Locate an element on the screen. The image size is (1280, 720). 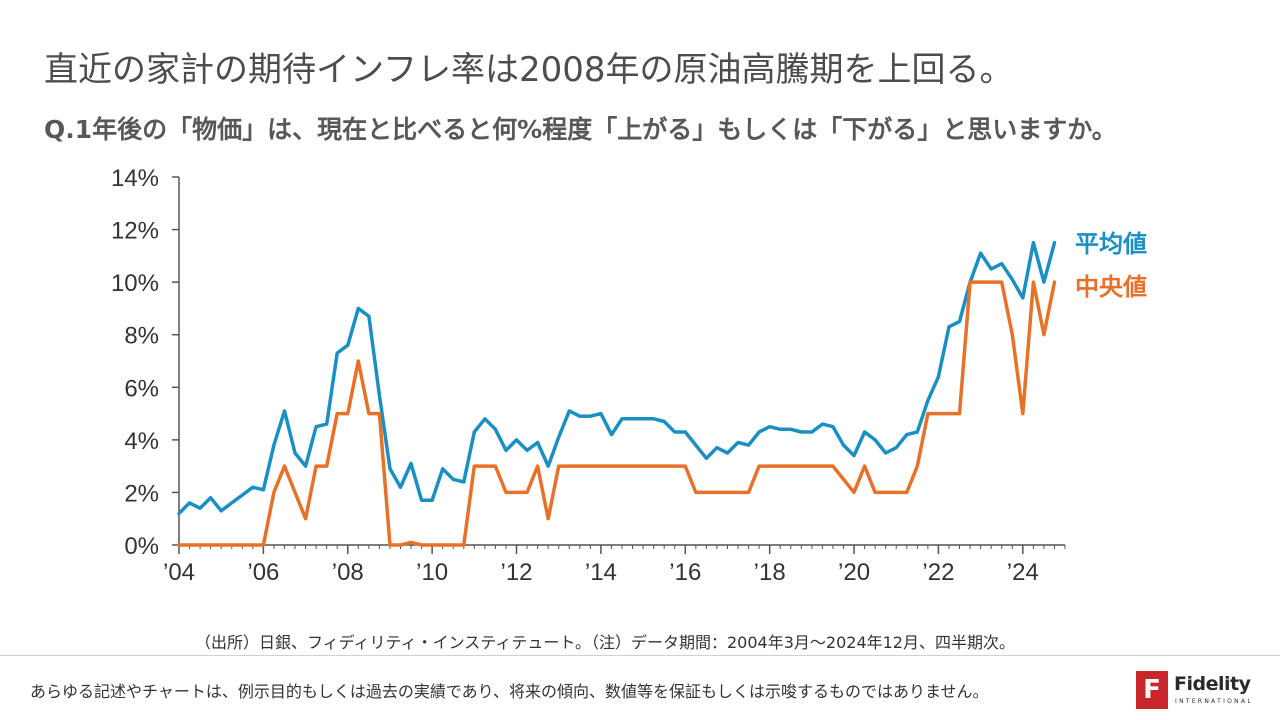
fidelity-logo-mark: F is located at coordinates (1152, 690).